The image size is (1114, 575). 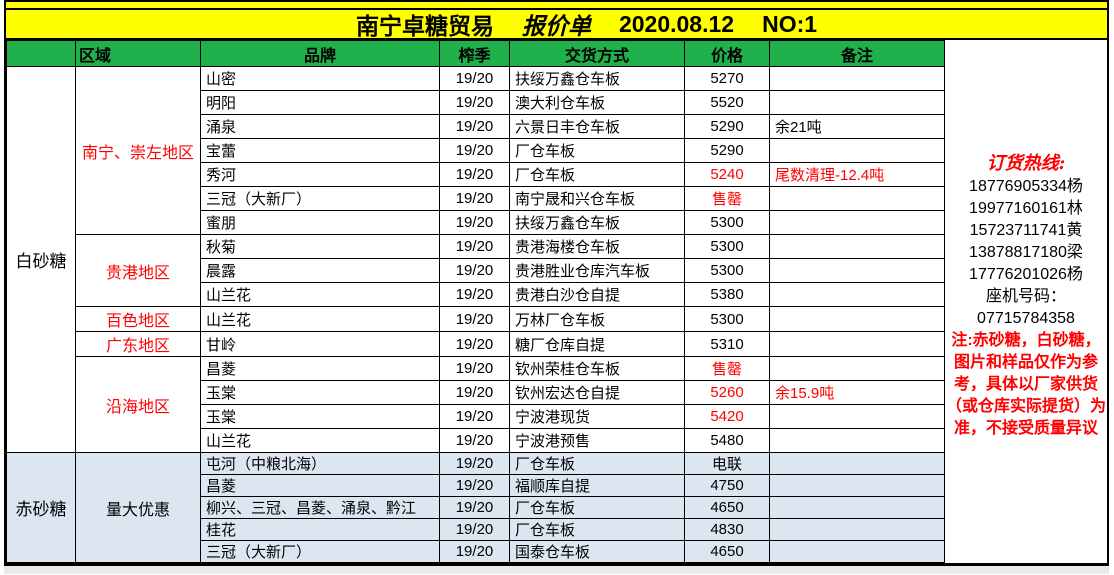 What do you see at coordinates (320, 53) in the screenshot?
I see `header-cell-brand: 品牌` at bounding box center [320, 53].